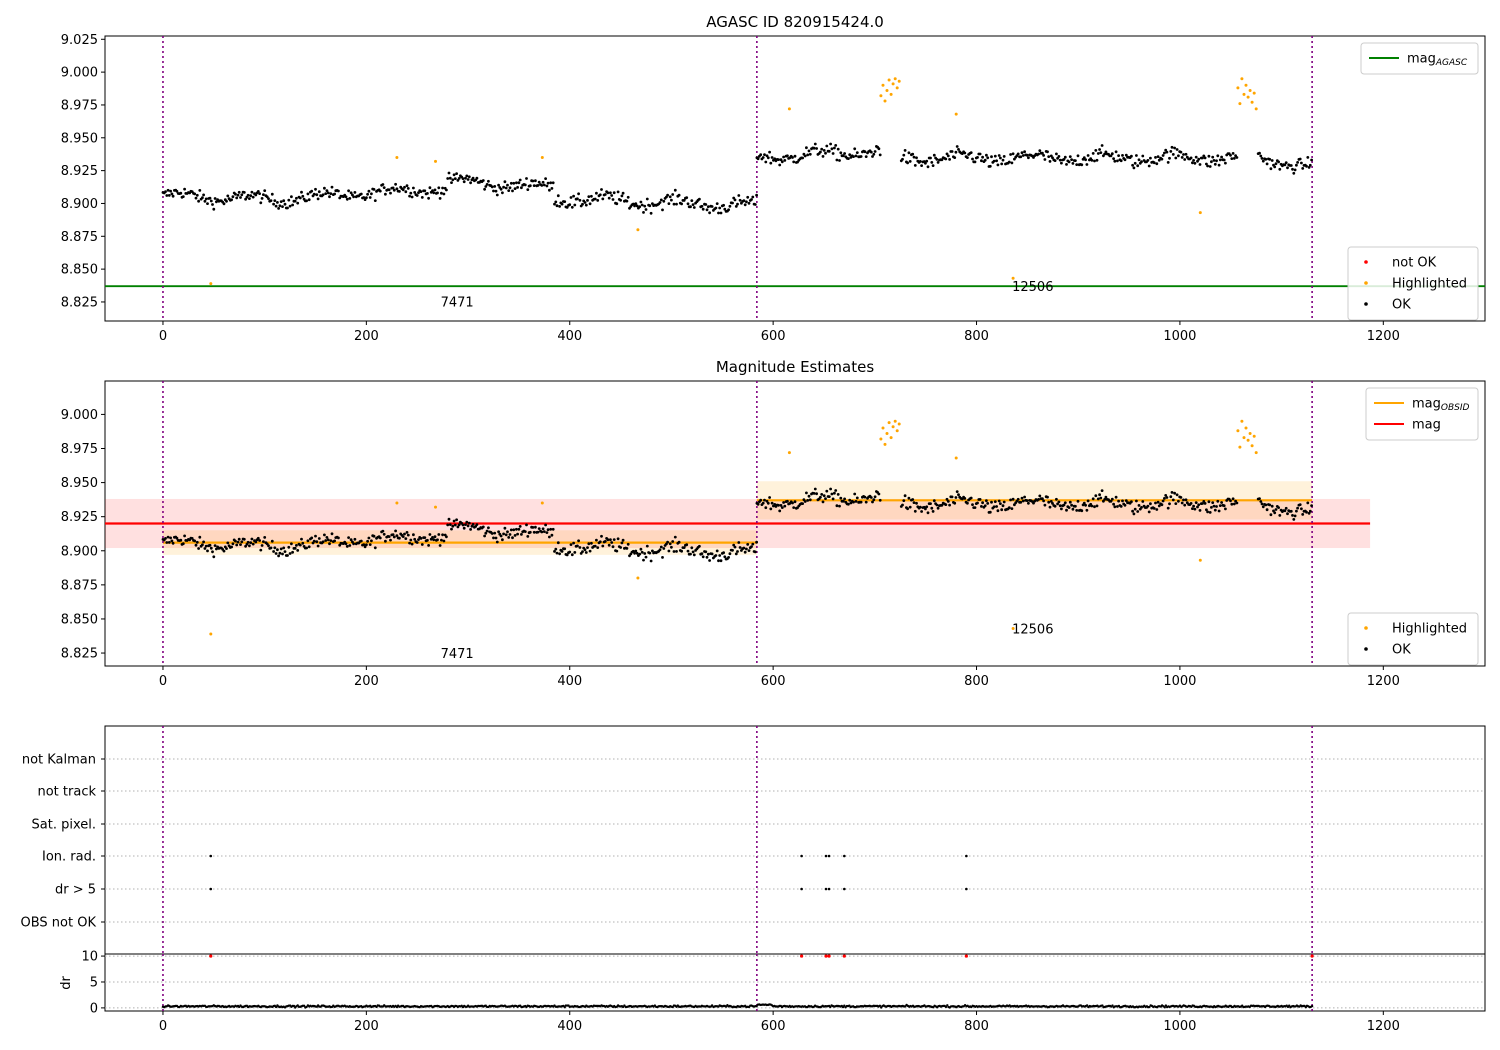  I want to click on panel-agasc-legend-bottom-box, so click(1413, 283).